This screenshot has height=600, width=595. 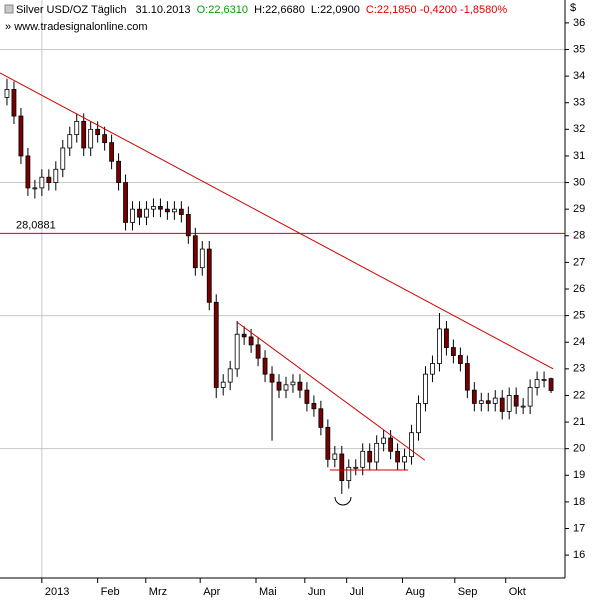 What do you see at coordinates (279, 10) in the screenshot?
I see `quote-high: H:22,6680` at bounding box center [279, 10].